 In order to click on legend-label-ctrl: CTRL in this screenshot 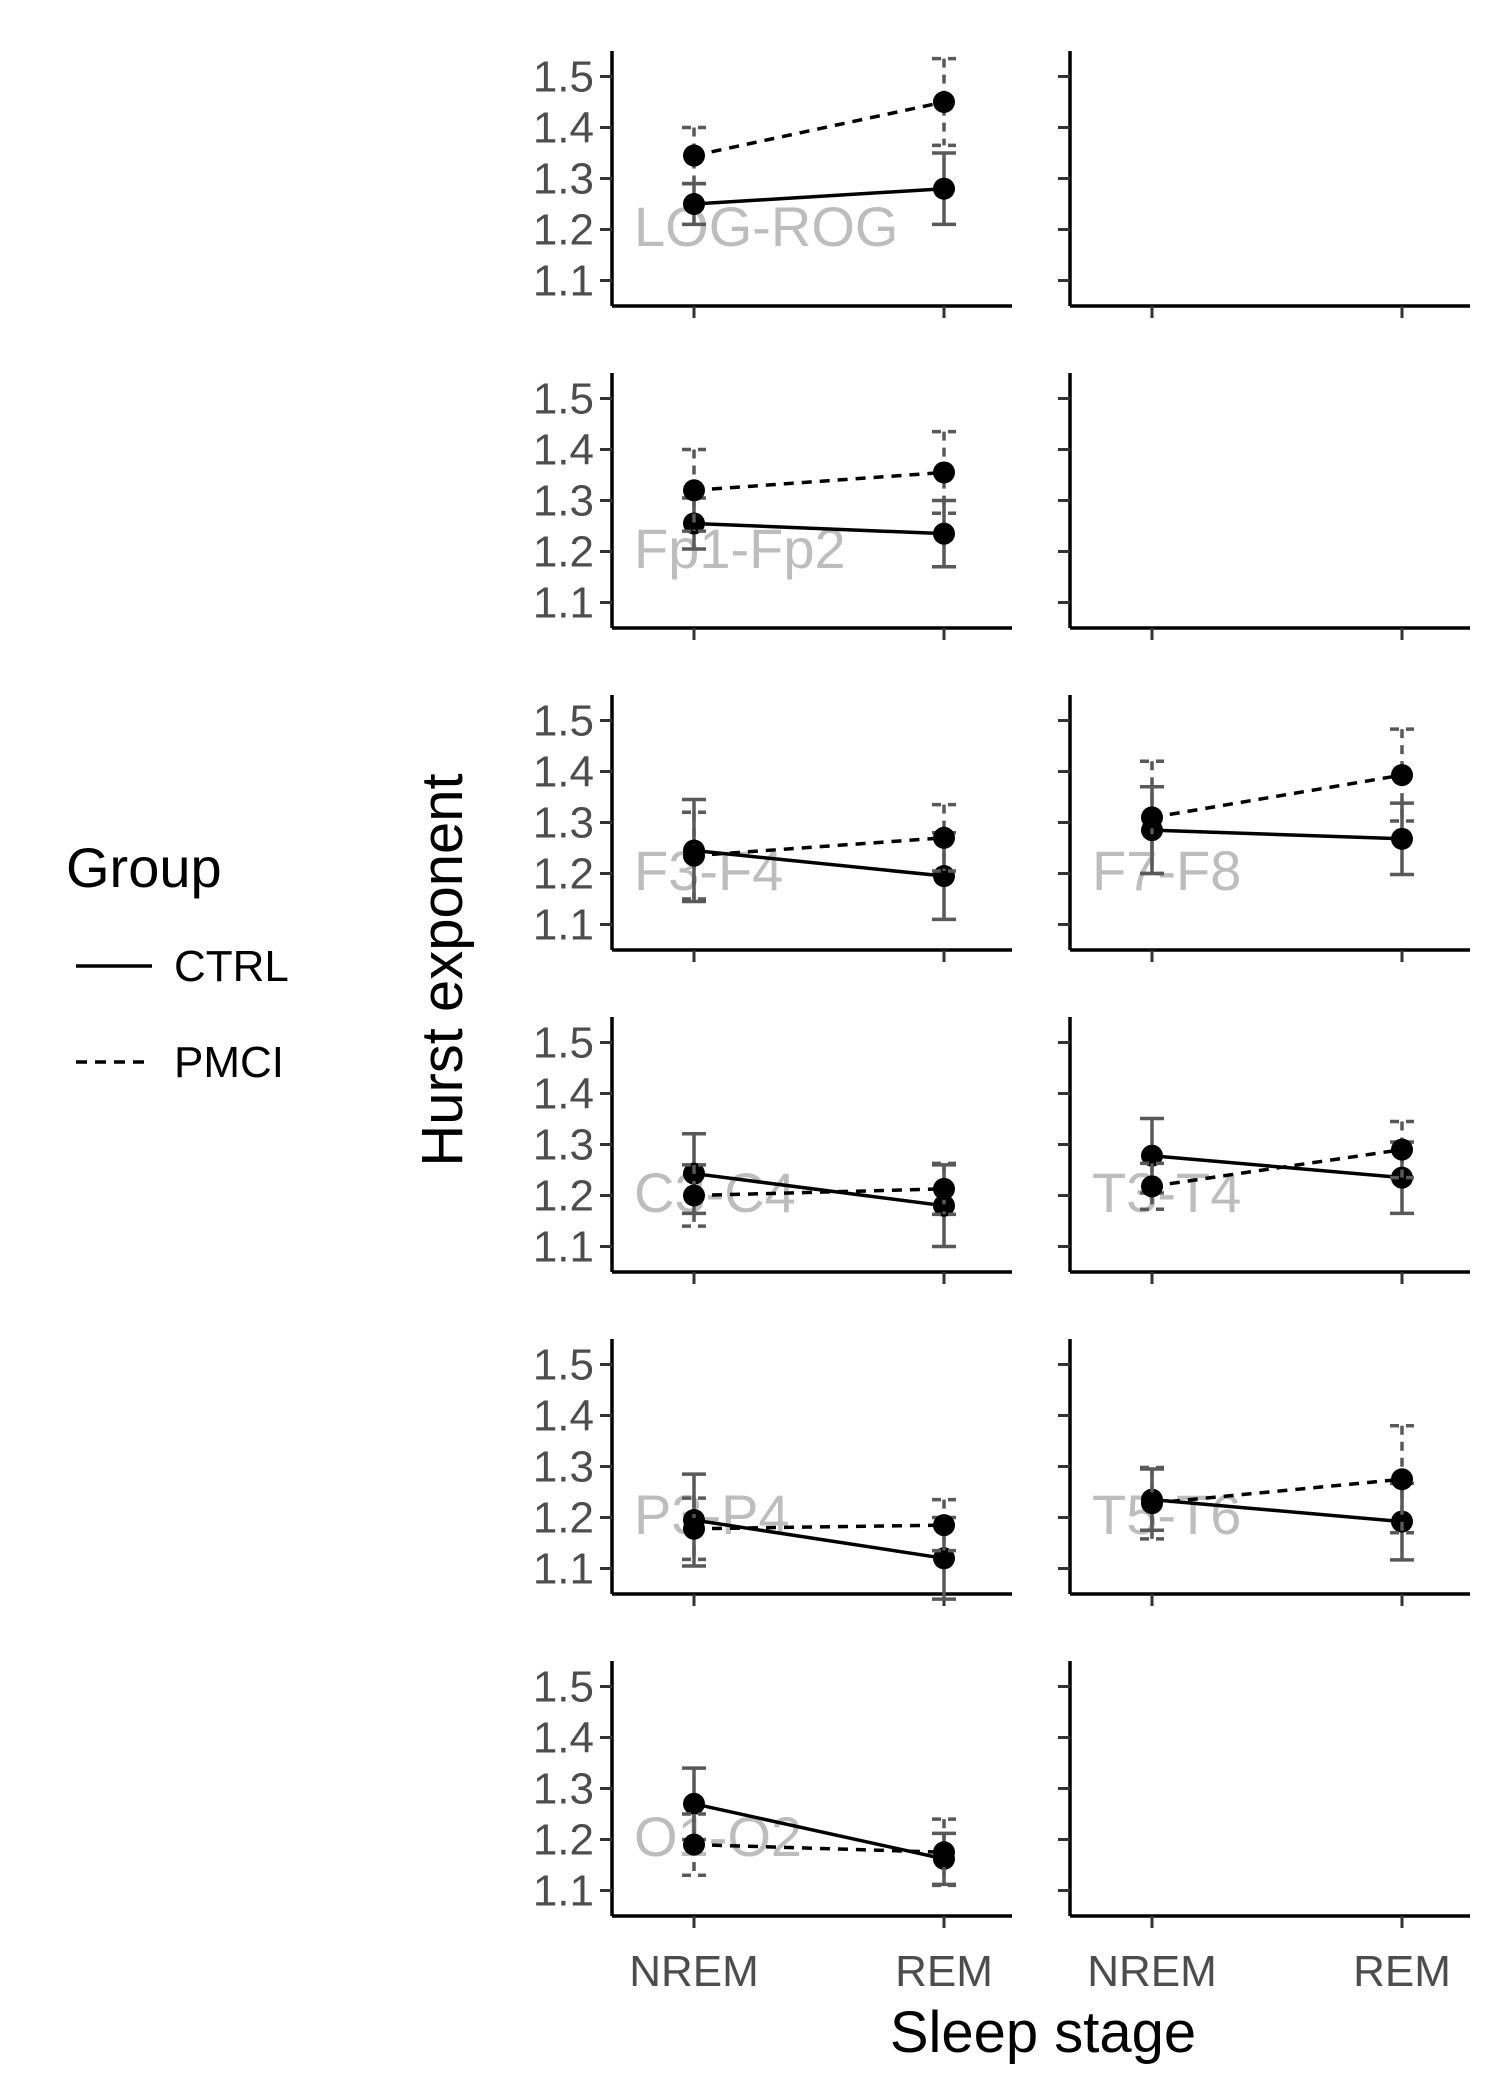, I will do `click(231, 966)`.